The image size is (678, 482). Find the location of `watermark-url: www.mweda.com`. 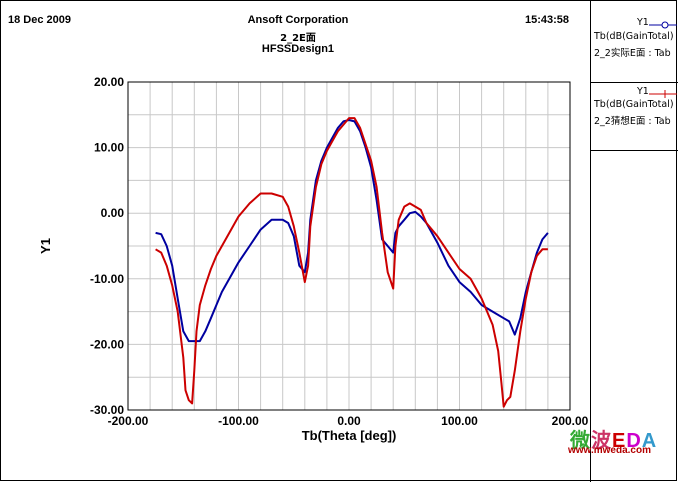

watermark-url: www.mweda.com is located at coordinates (609, 450).